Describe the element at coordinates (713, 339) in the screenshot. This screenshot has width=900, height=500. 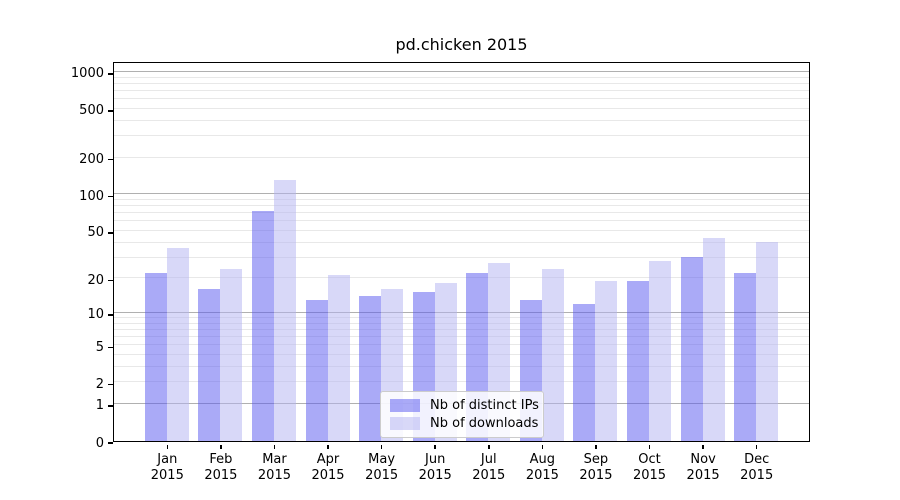
I see `bar-downloads-nov` at that location.